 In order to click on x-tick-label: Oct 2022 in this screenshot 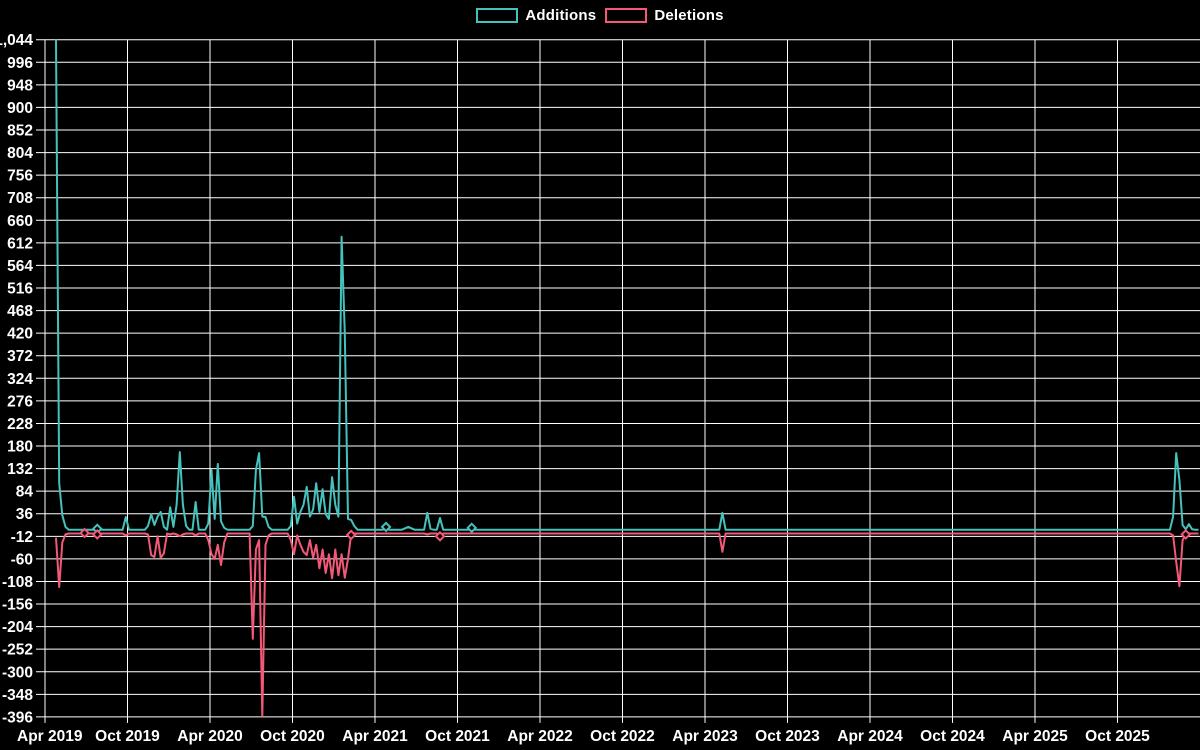, I will do `click(622, 736)`.